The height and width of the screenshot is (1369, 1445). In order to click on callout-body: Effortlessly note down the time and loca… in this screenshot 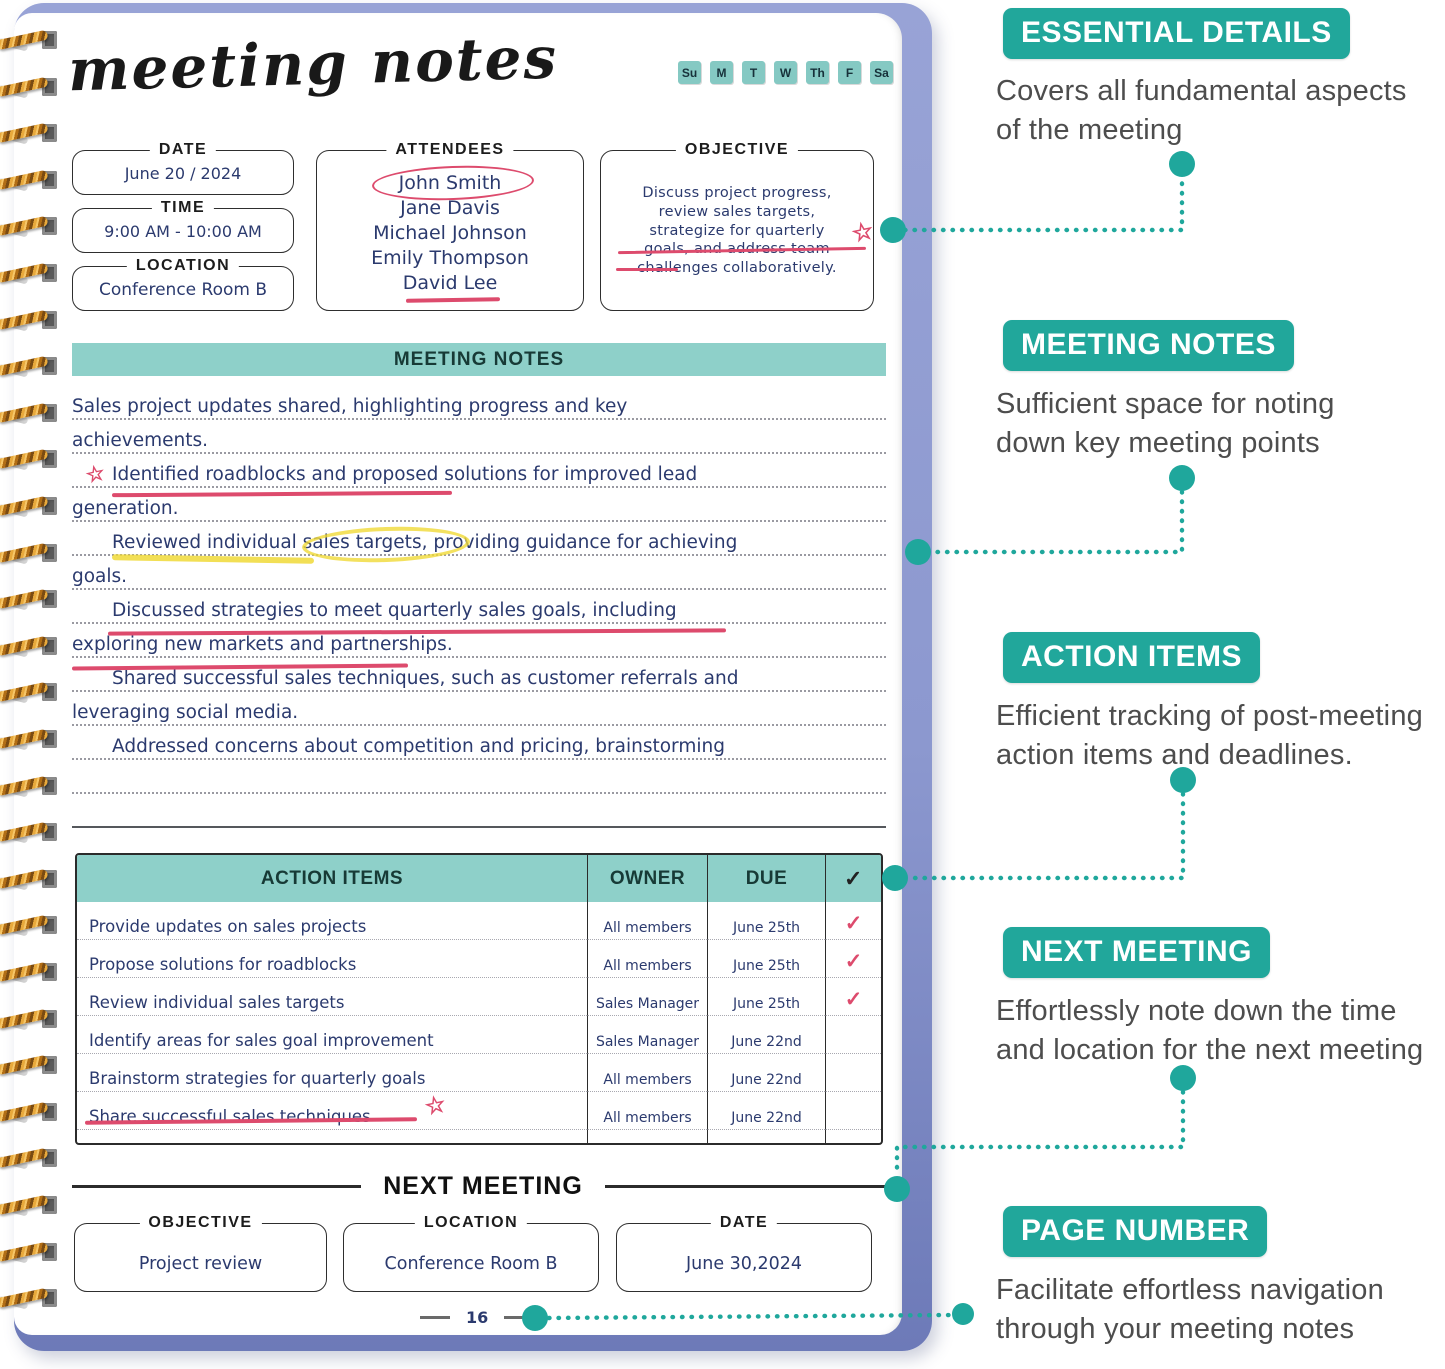, I will do `click(1220, 1031)`.